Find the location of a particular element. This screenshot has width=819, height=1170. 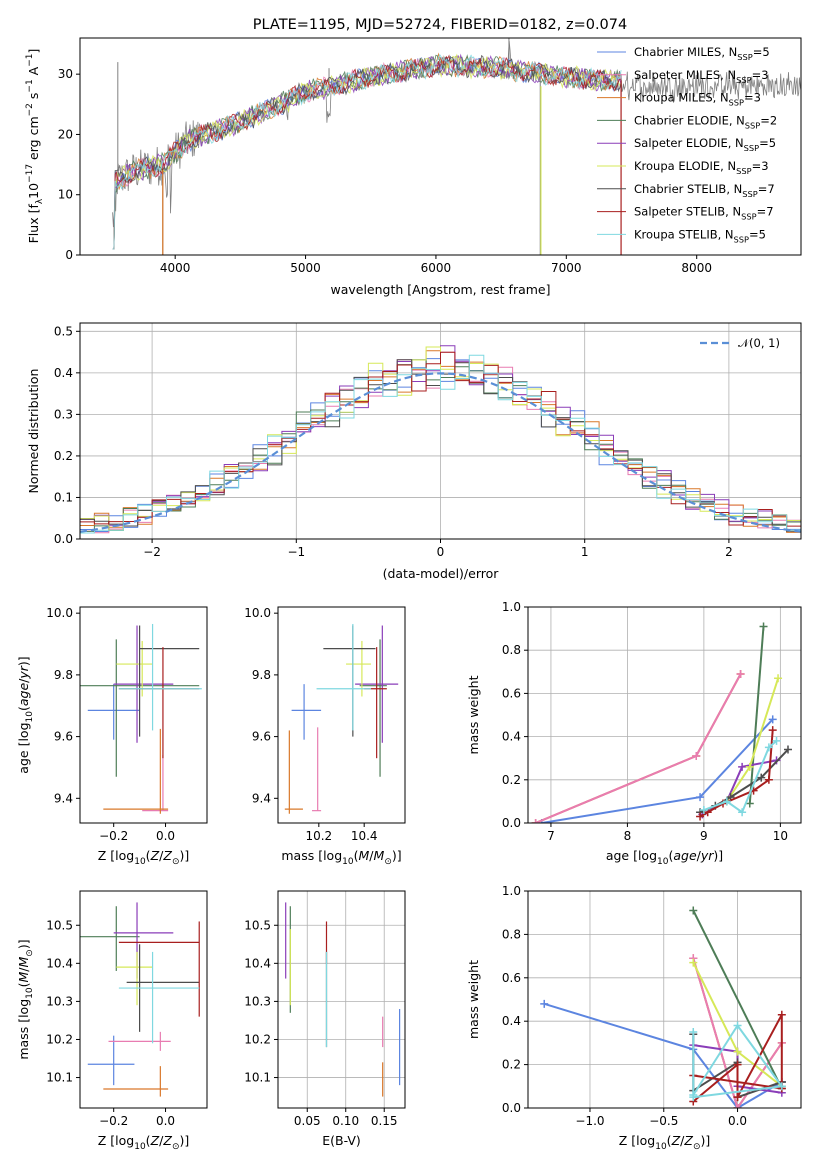

histogram-kroupa_stelib is located at coordinates (440, 444).